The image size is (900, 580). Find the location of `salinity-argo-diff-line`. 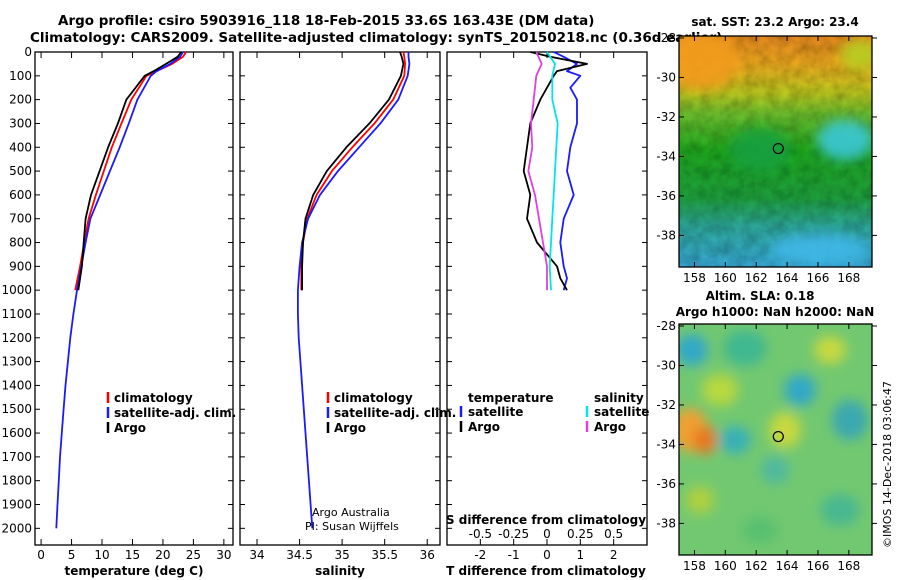

salinity-argo-diff-line is located at coordinates (537, 171).